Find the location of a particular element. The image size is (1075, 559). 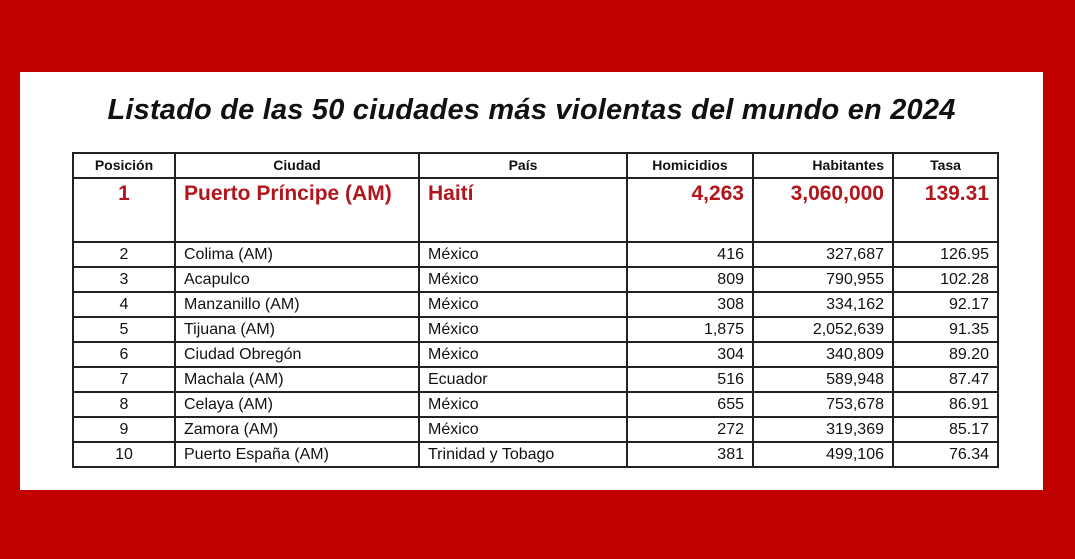

city-cell: Zamora (AM) is located at coordinates (297, 429).